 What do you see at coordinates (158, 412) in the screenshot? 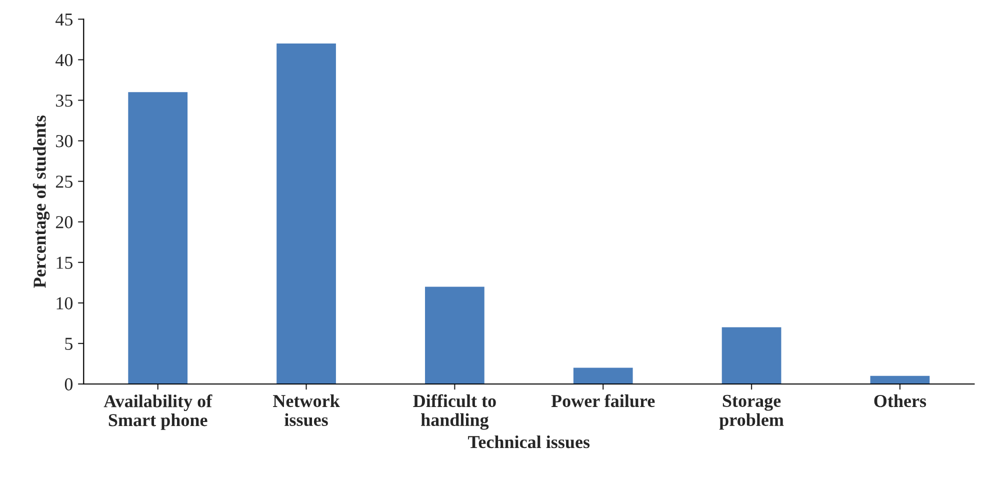
I see `x-tick-label: Availability of Smart phone` at bounding box center [158, 412].